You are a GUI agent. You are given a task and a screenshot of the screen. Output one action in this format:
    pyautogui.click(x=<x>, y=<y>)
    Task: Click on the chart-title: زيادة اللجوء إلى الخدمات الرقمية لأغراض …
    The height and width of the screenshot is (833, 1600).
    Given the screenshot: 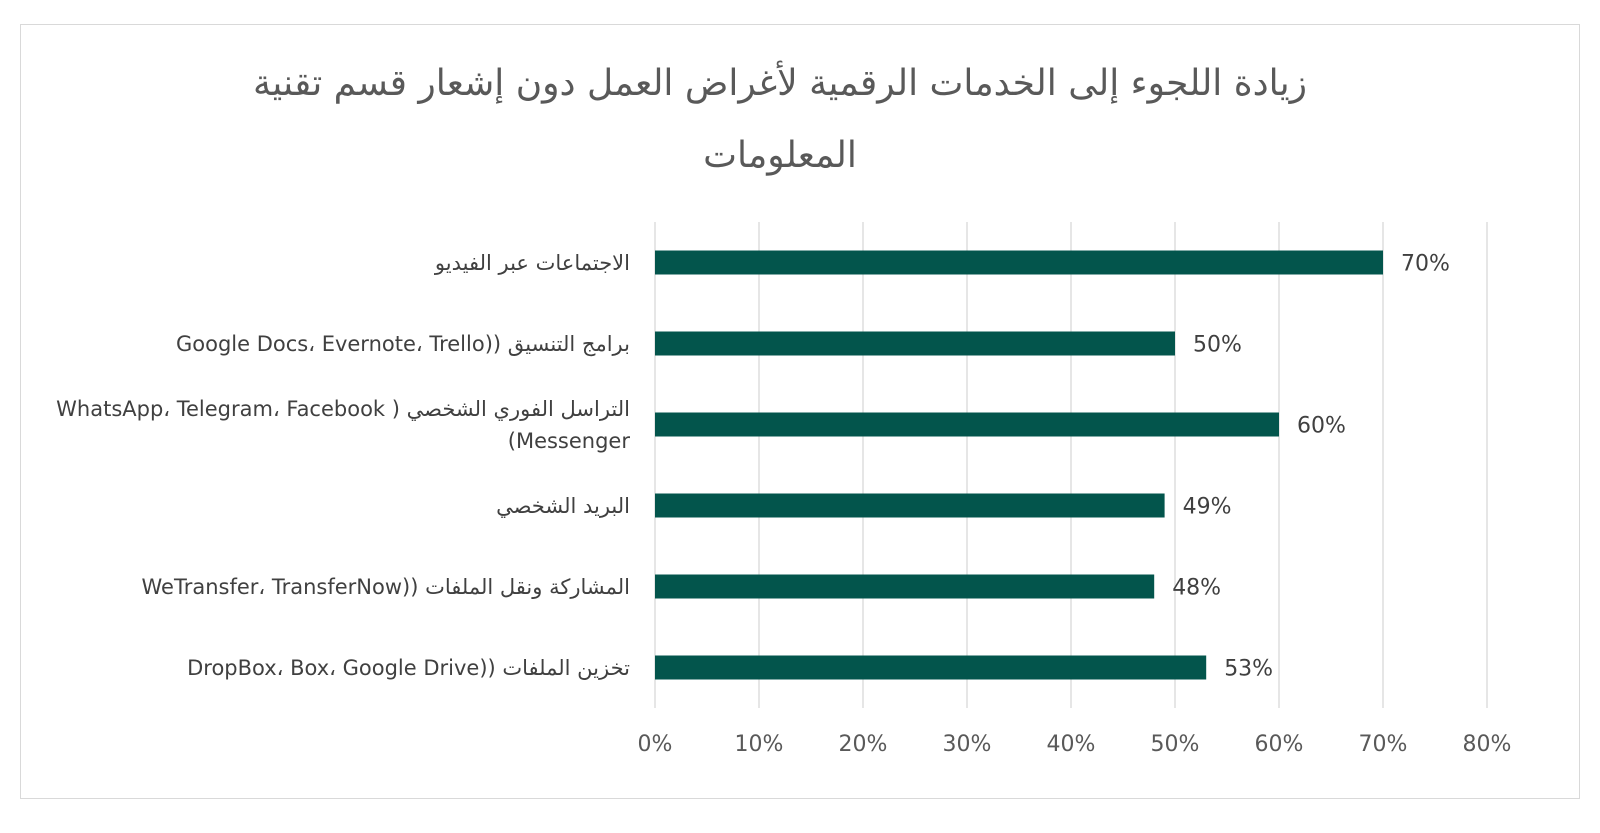 What is the action you would take?
    pyautogui.click(x=780, y=119)
    